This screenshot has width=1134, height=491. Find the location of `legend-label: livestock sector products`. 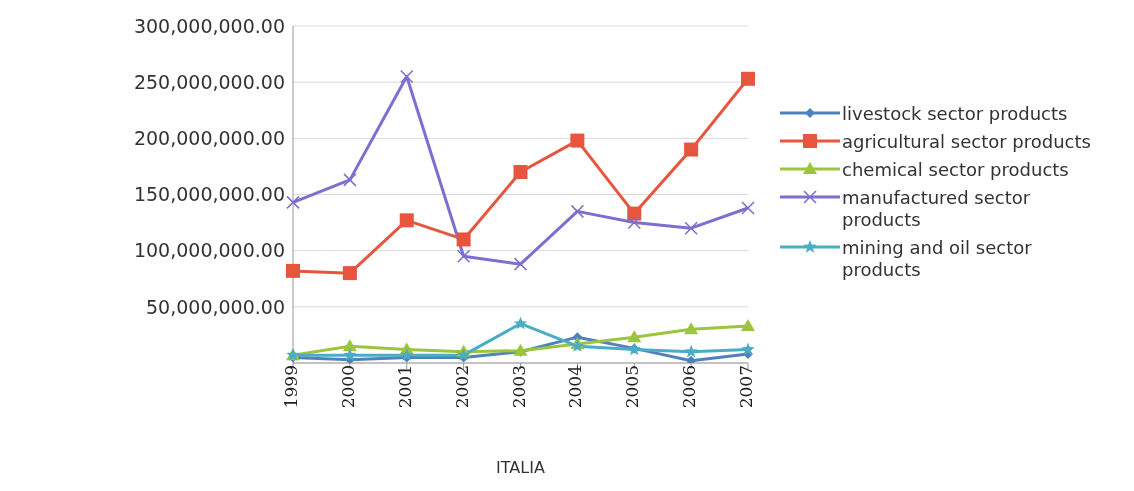

legend-label: livestock sector products is located at coordinates (955, 114).